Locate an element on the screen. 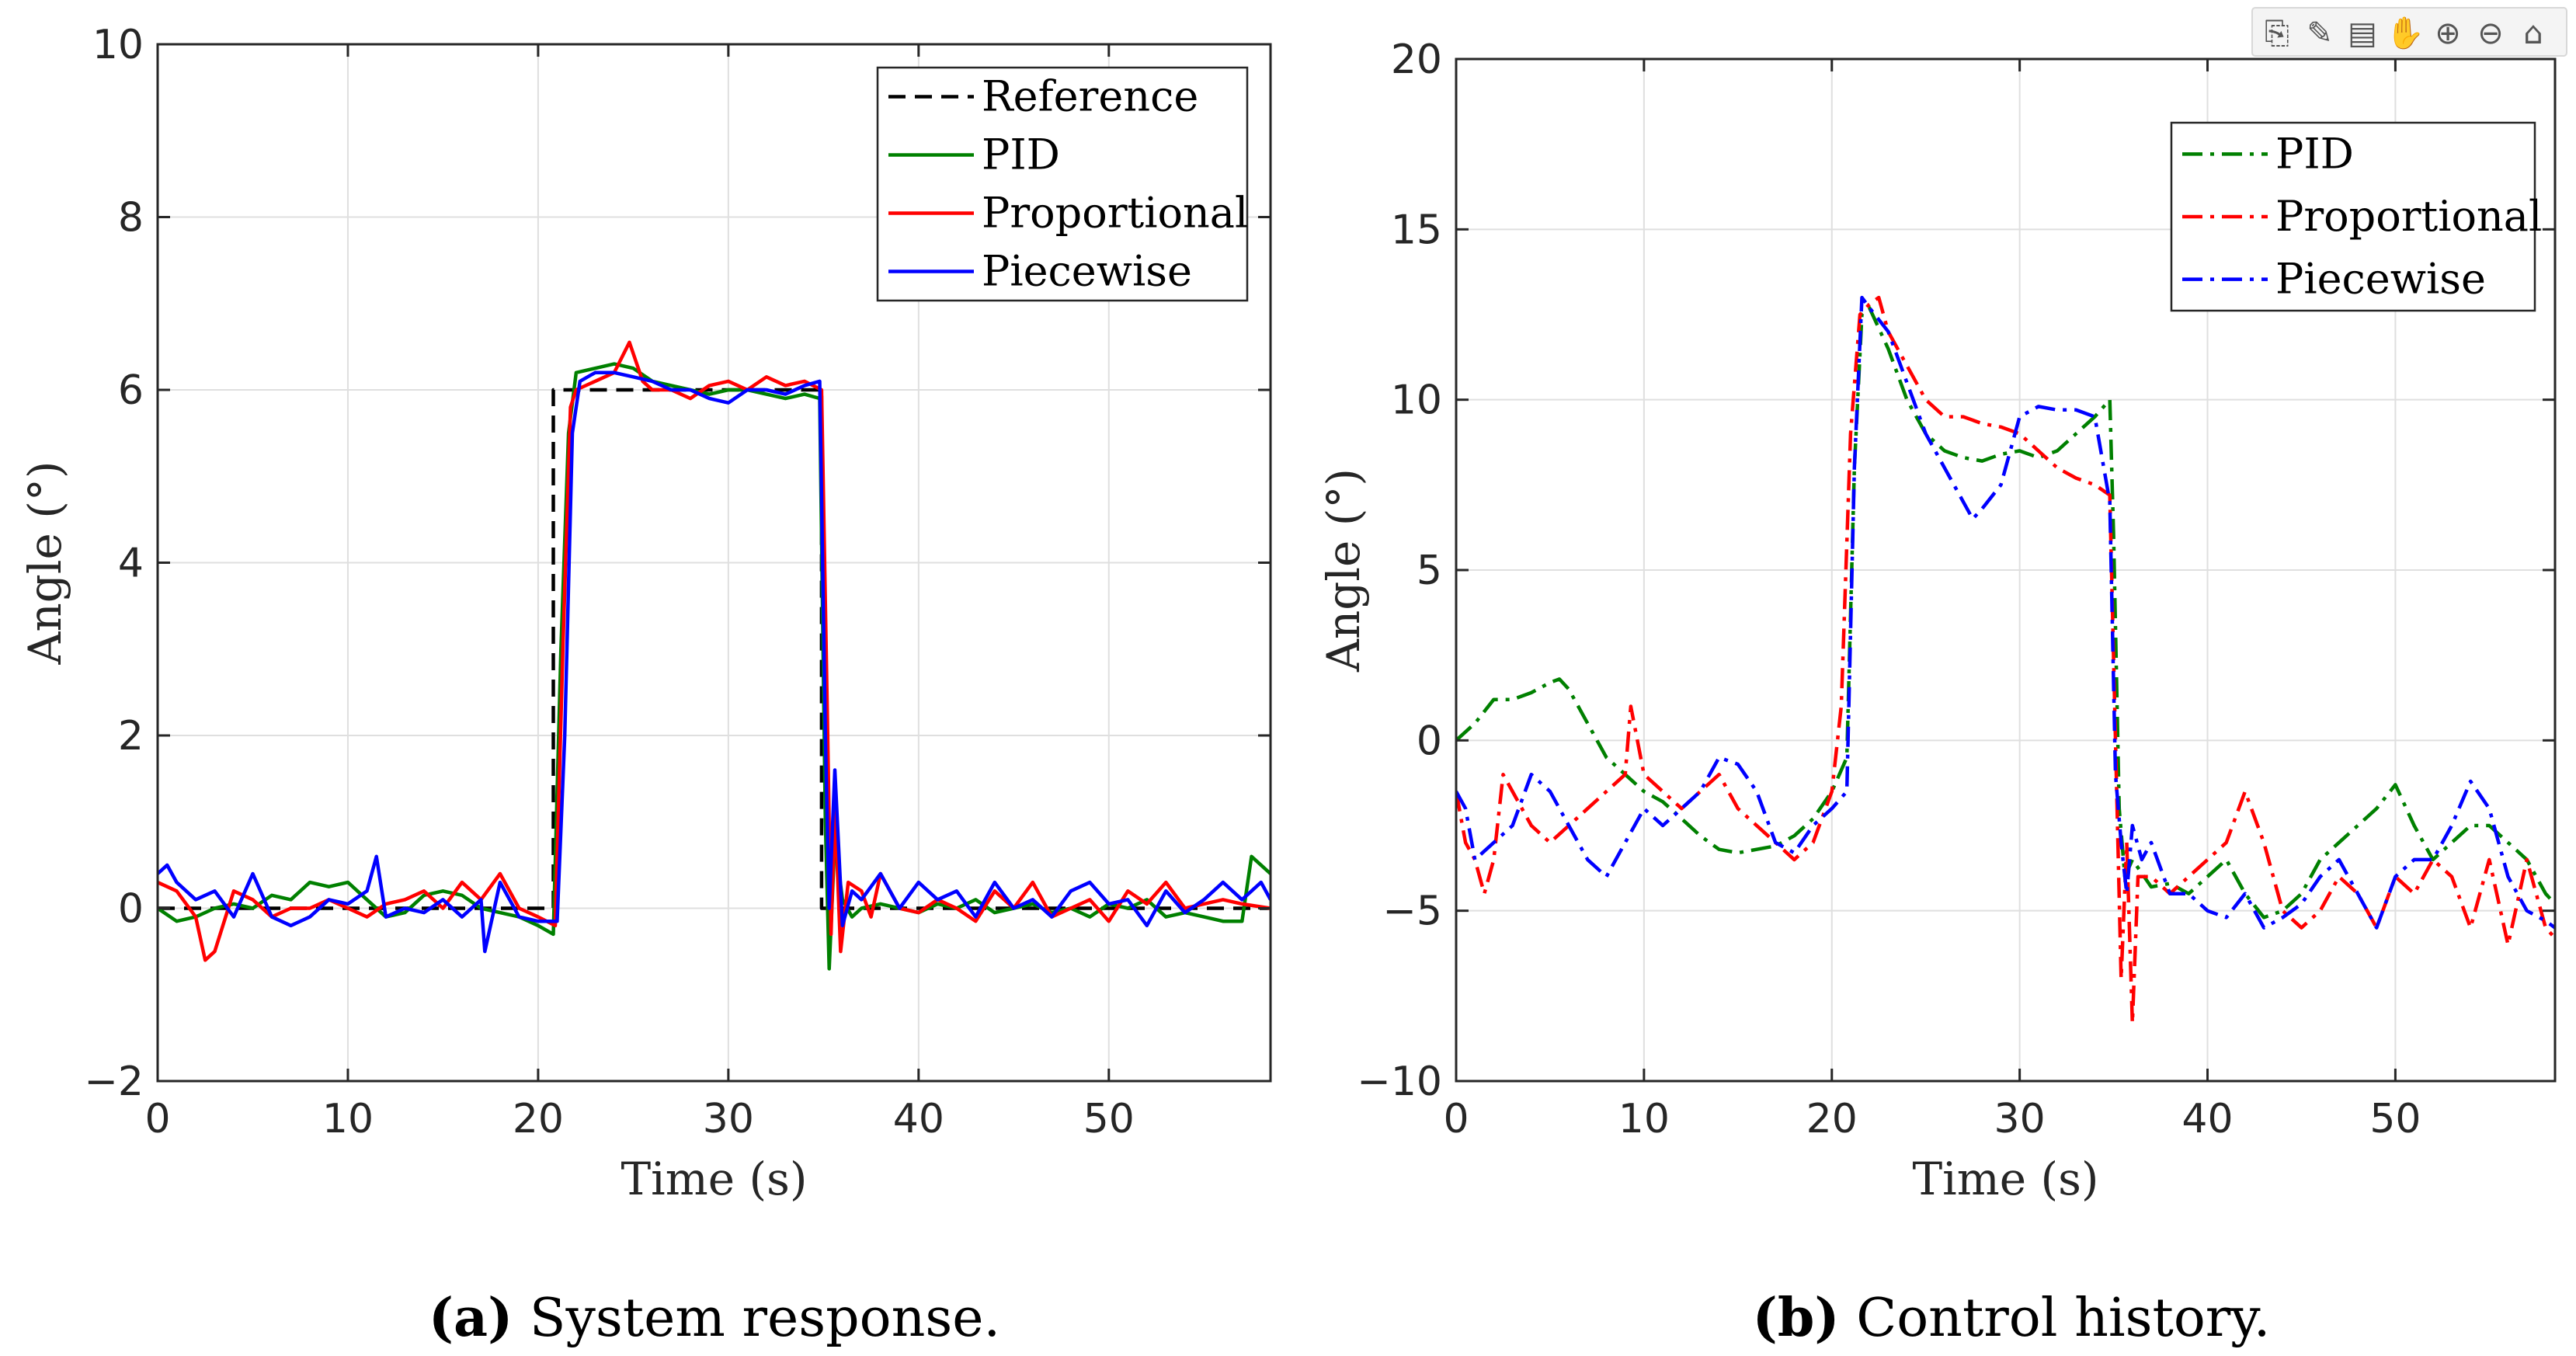 This screenshot has height=1356, width=2576. home-icon: ⌂ is located at coordinates (2533, 33).